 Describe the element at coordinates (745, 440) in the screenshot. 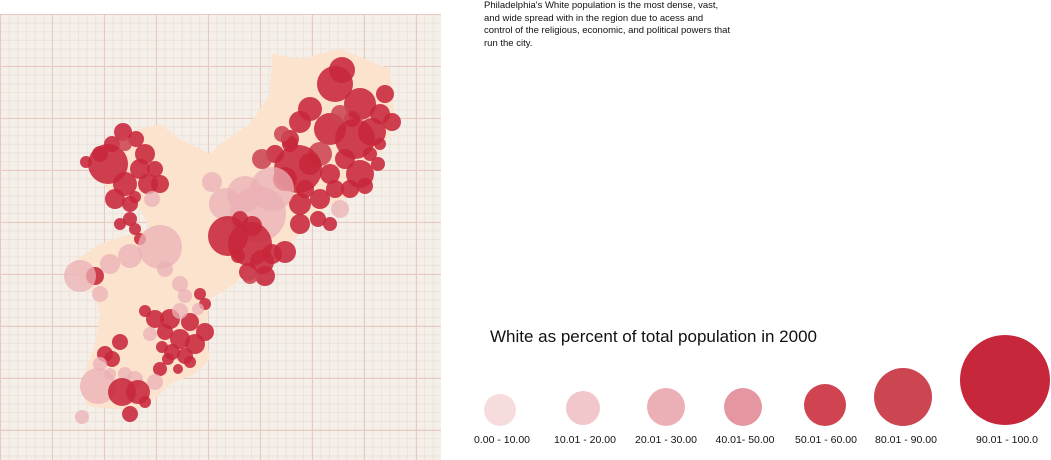

I see `legend-label-4: 40.01- 50.00` at that location.